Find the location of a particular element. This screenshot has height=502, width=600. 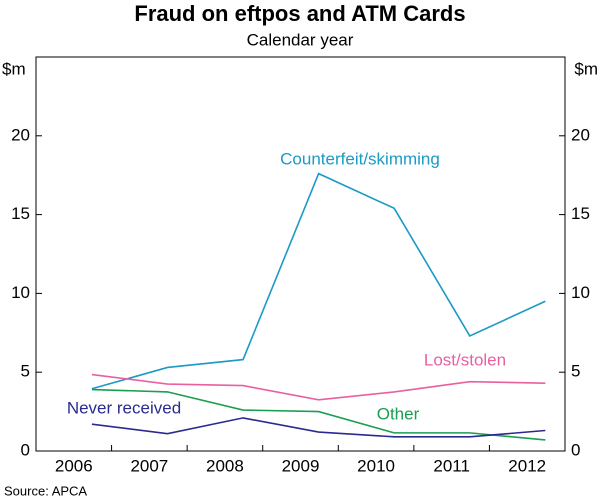

series-label: Lost/stolen is located at coordinates (465, 359).